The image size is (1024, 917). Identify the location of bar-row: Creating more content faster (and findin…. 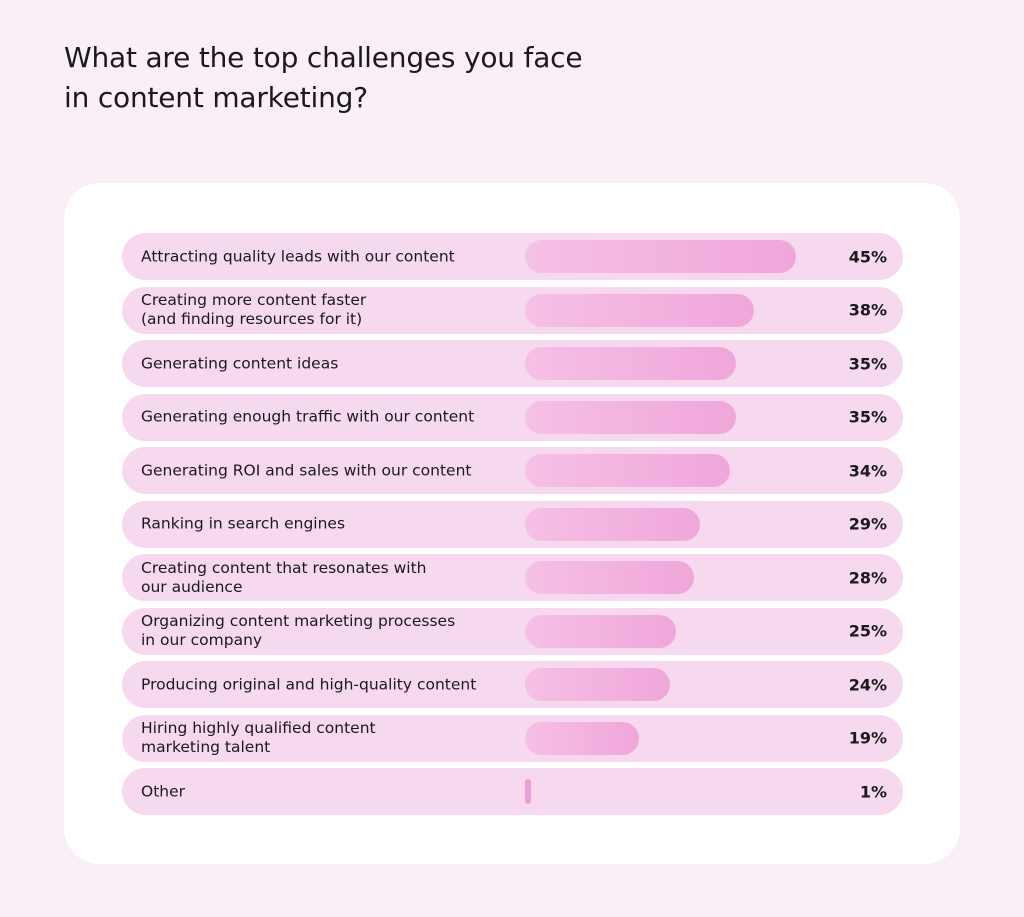
(512, 310).